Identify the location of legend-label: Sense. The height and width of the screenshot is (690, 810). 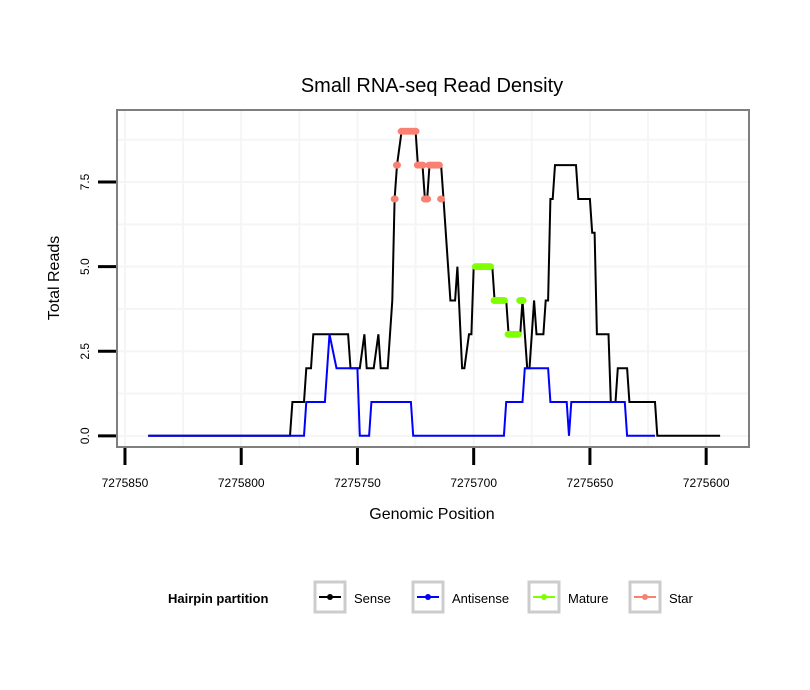
(372, 598).